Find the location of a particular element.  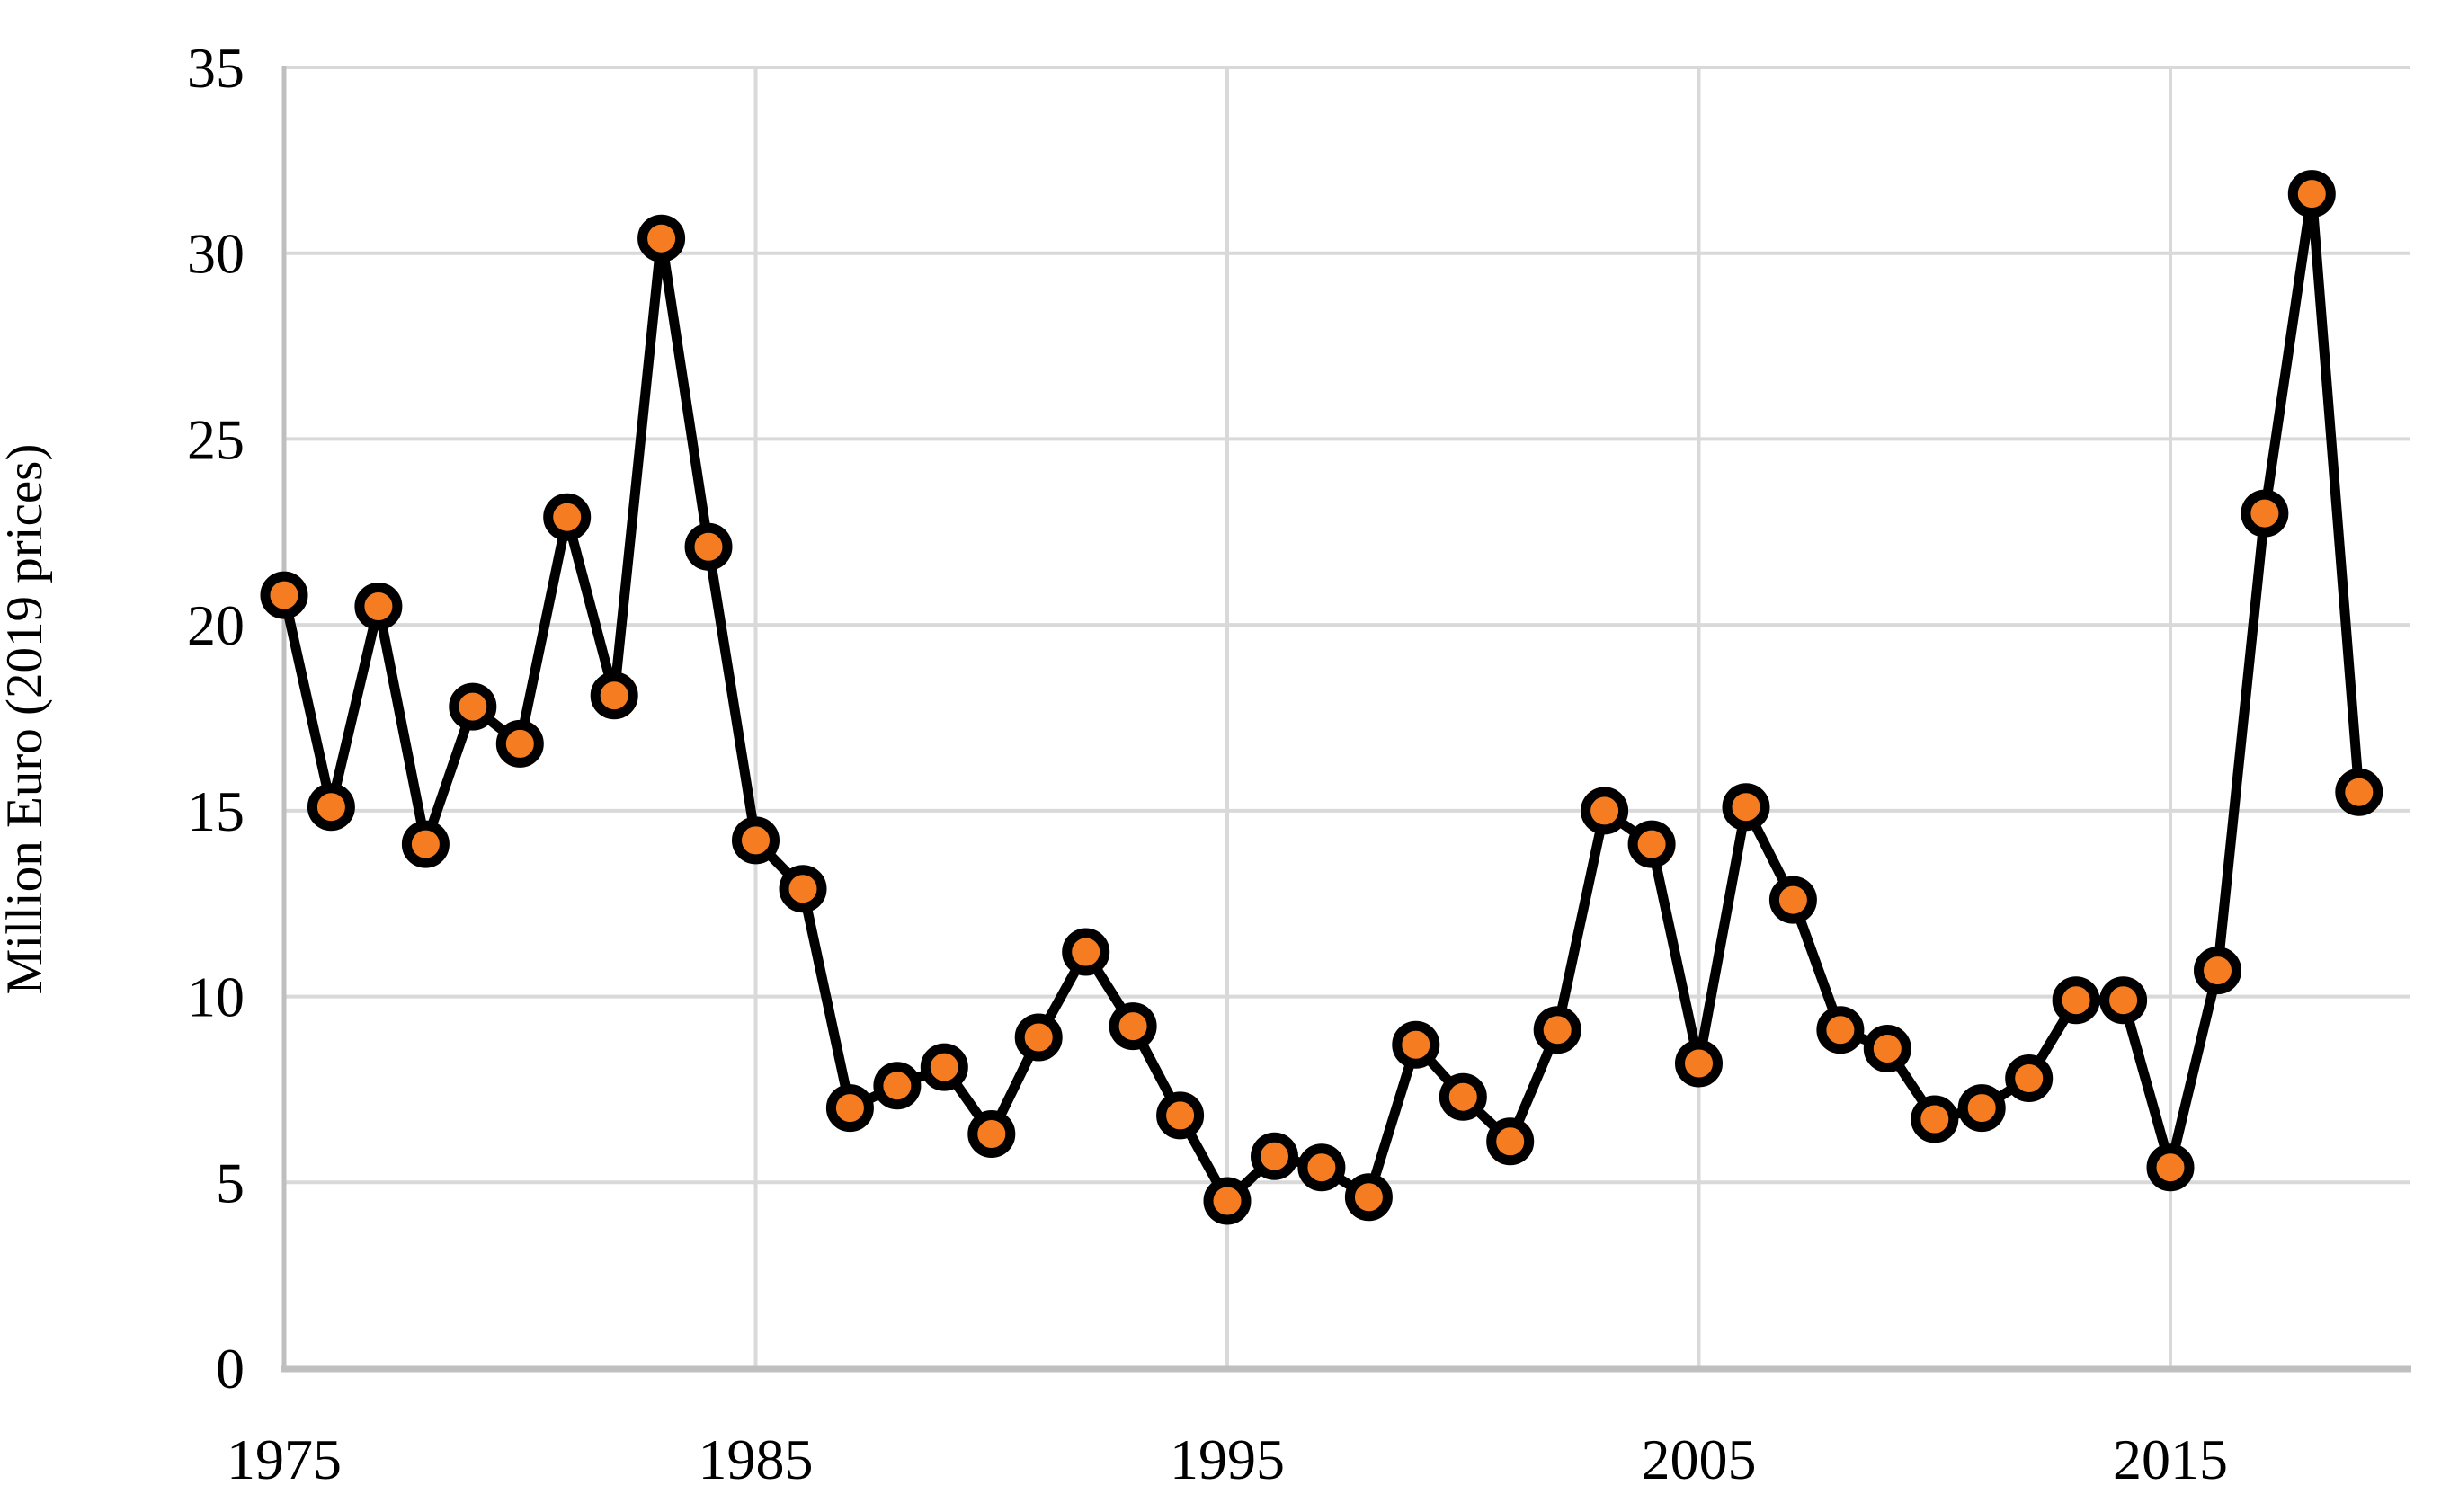

x-tick-label: 1985 is located at coordinates (756, 1459).